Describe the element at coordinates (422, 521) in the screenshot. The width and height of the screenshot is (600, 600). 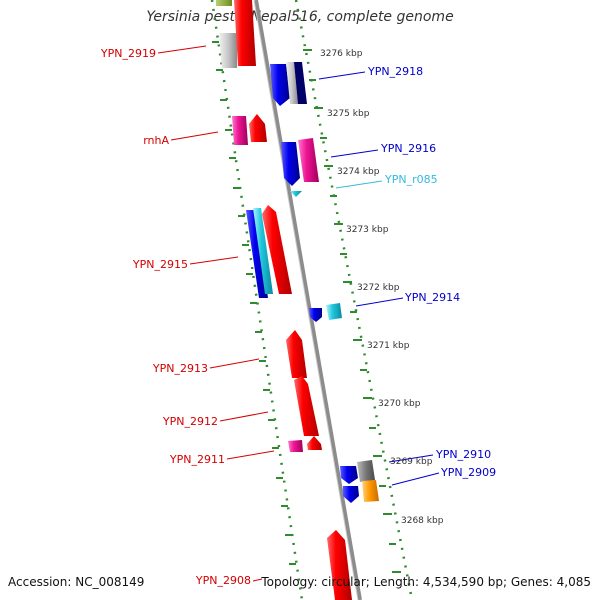
I see `kbp-tick-label: 3268 kbp` at that location.